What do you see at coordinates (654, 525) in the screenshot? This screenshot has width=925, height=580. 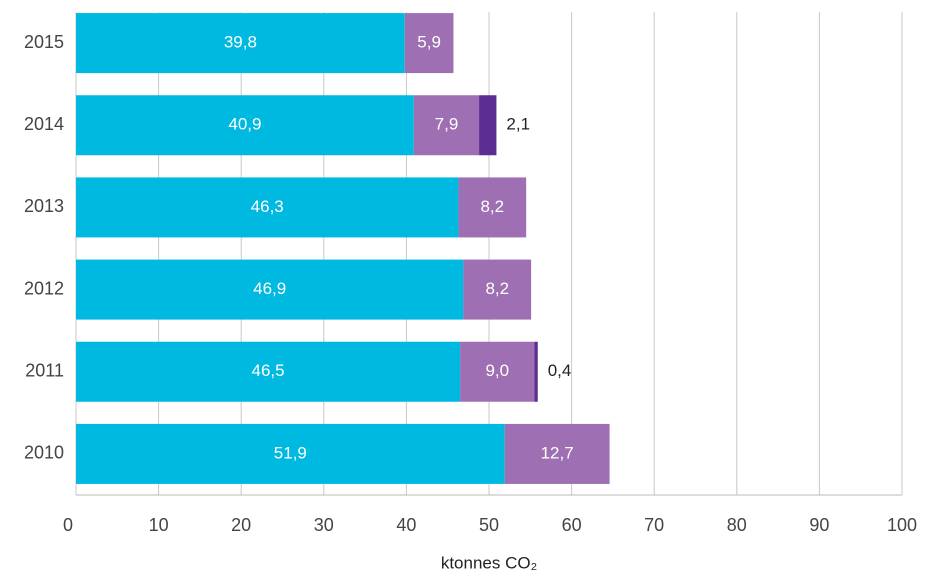 I see `x-tick-label: 70` at bounding box center [654, 525].